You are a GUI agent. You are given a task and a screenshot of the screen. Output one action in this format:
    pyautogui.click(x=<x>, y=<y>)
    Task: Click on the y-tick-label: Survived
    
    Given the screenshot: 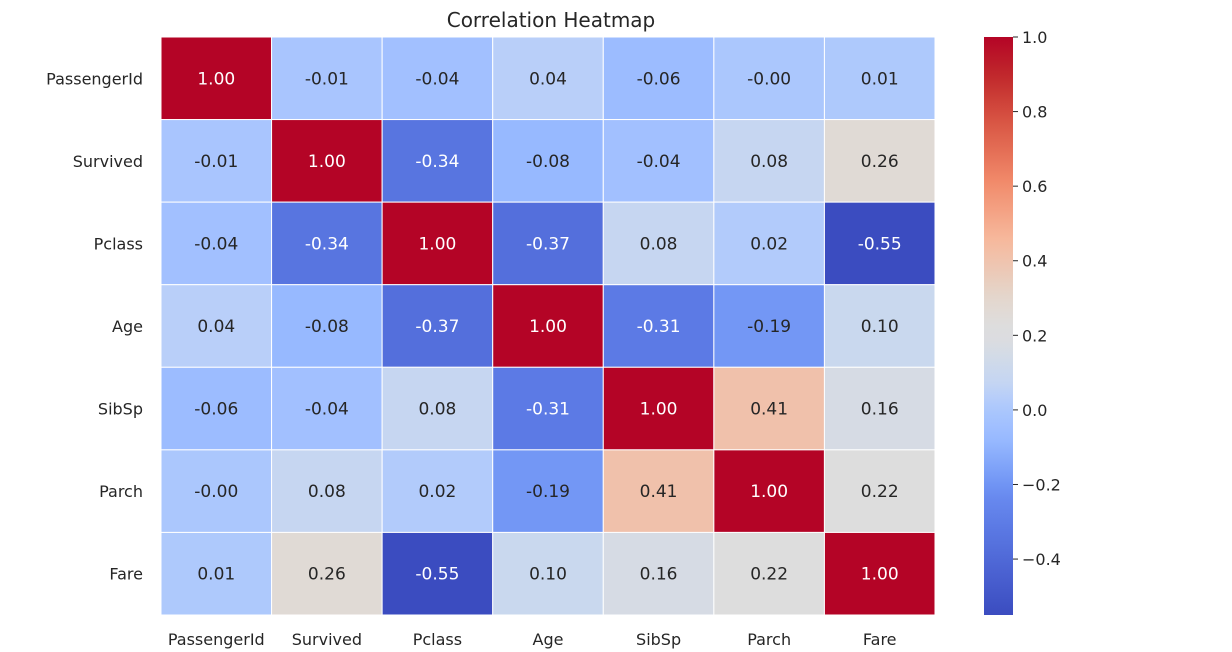 What is the action you would take?
    pyautogui.click(x=108, y=161)
    